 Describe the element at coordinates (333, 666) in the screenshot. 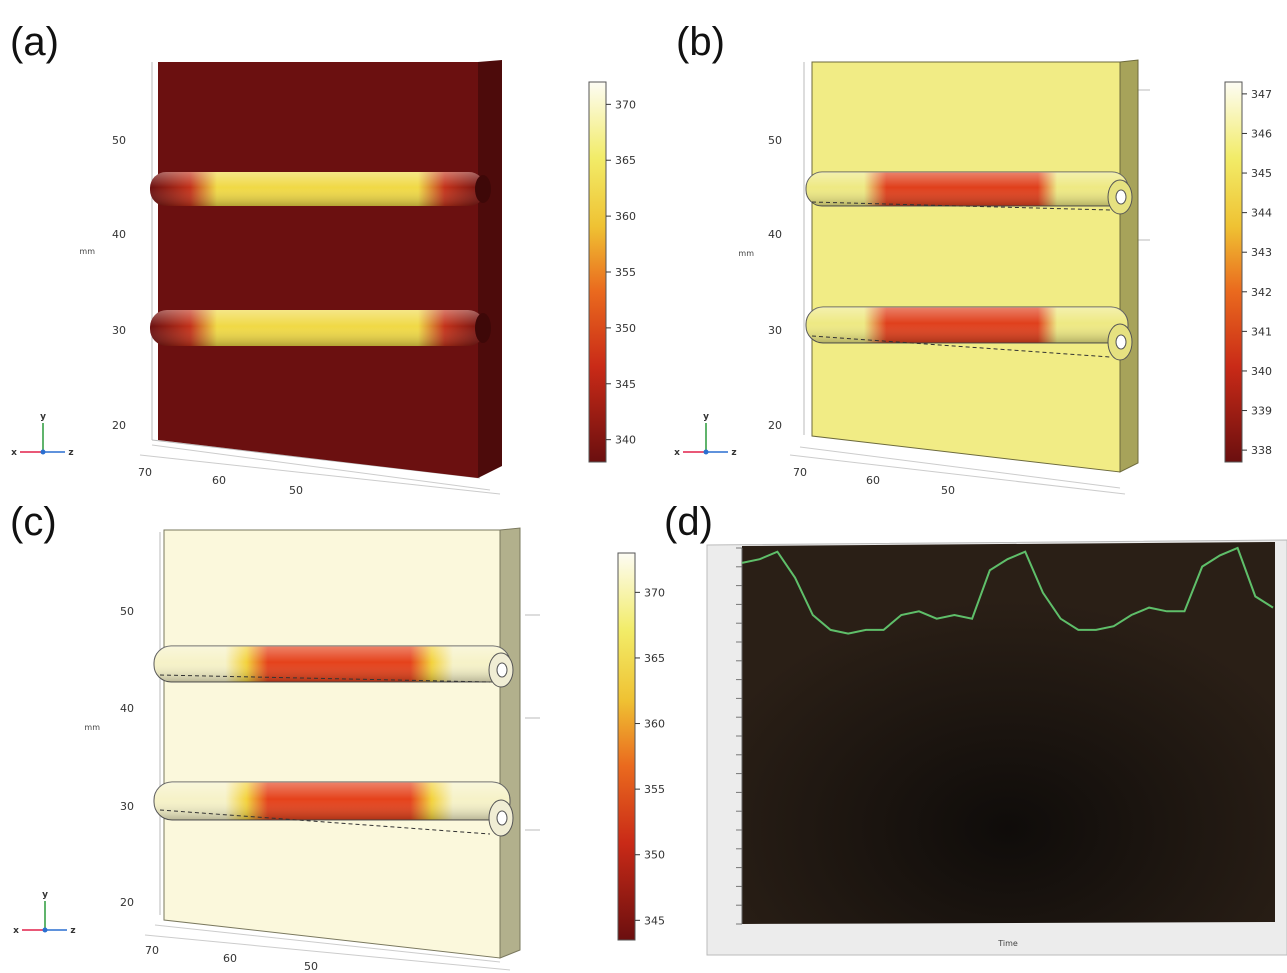

I see `pipe-upper-c` at that location.